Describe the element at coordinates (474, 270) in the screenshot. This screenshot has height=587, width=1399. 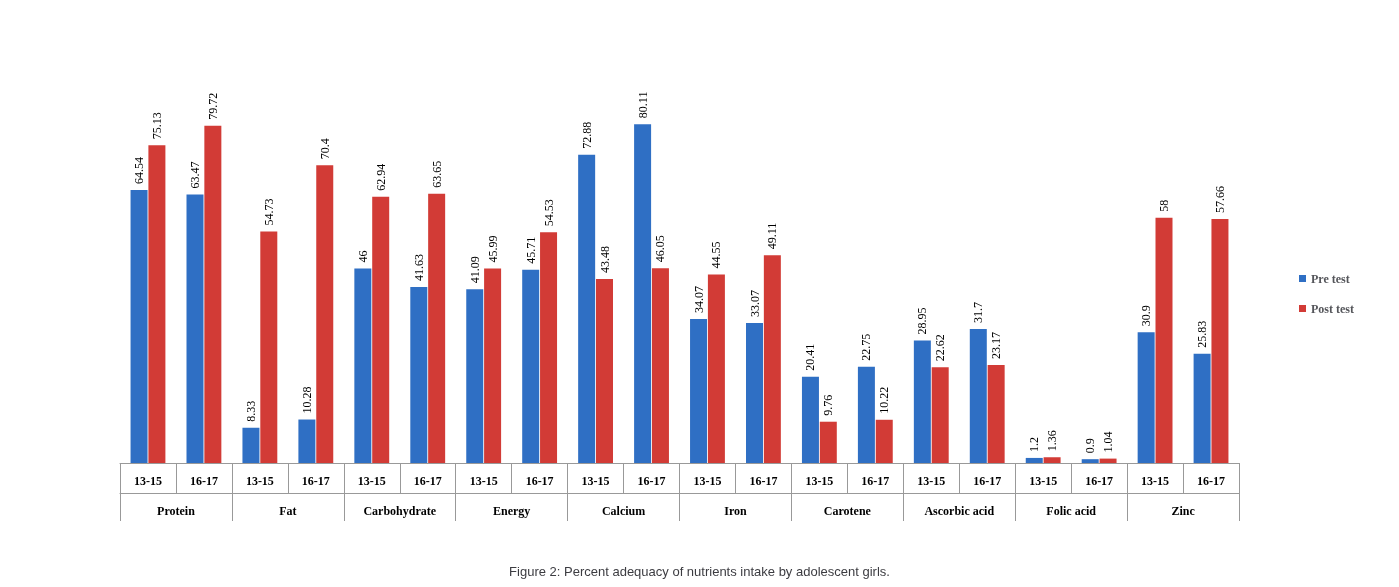
I see `data-label: 41.09` at that location.